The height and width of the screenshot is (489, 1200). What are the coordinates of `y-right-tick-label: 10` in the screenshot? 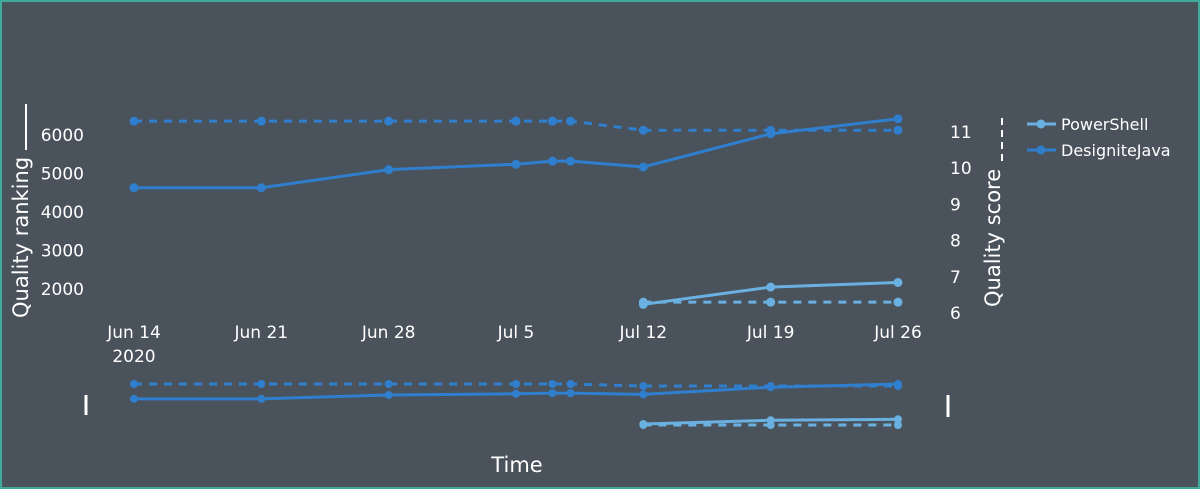 It's located at (961, 169).